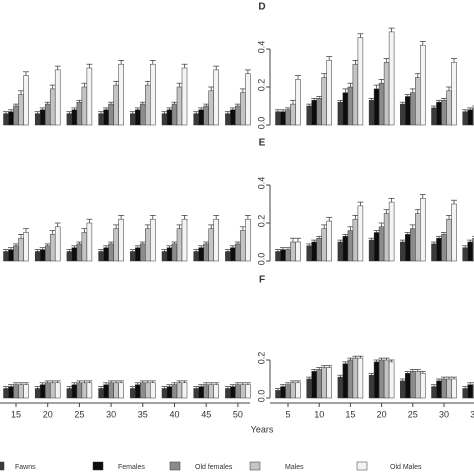 Image resolution: width=474 pixels, height=474 pixels. I want to click on panel-label: F, so click(262, 280).